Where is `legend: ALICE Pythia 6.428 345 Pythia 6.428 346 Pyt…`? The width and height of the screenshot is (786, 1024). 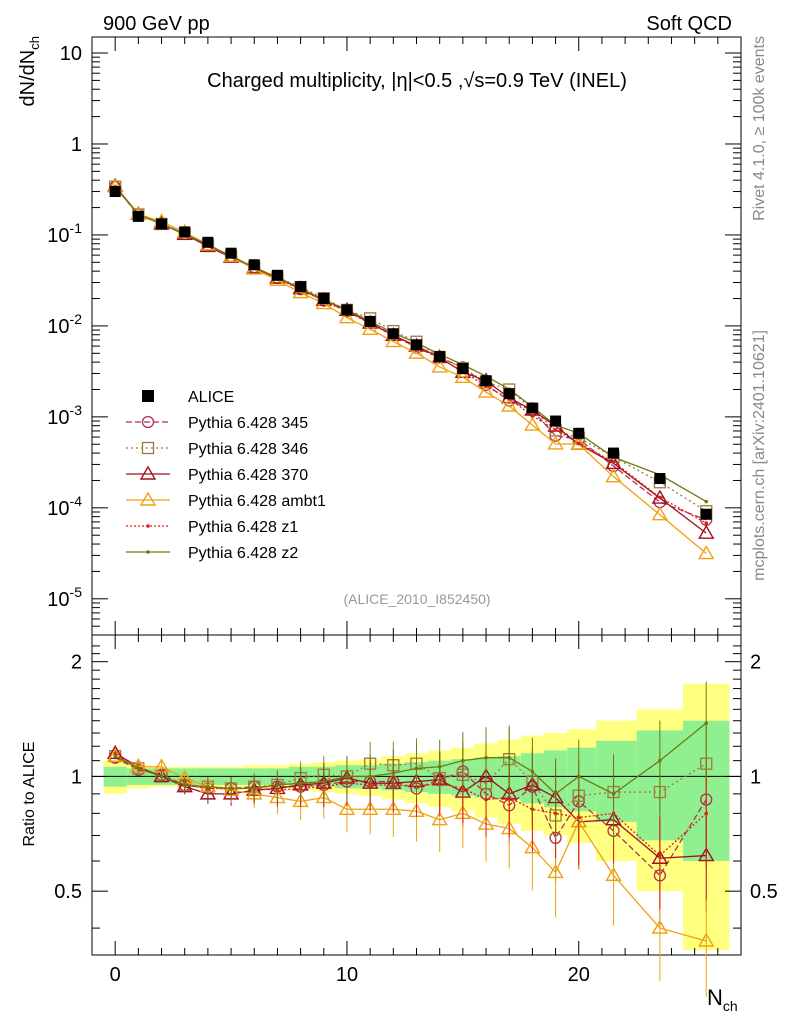
legend: ALICE Pythia 6.428 345 Pythia 6.428 346 Pyt… is located at coordinates (226, 475).